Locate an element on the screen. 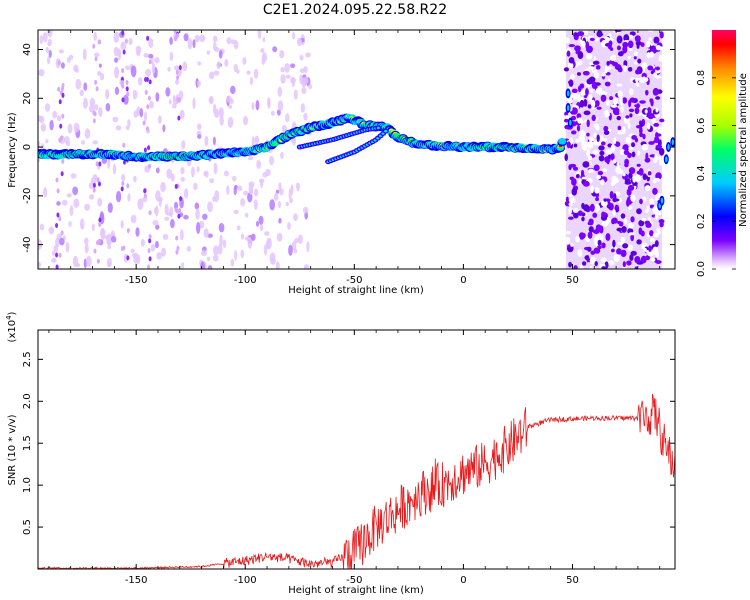 The width and height of the screenshot is (750, 600). colorbar-tick-label: 0.8 is located at coordinates (701, 78).